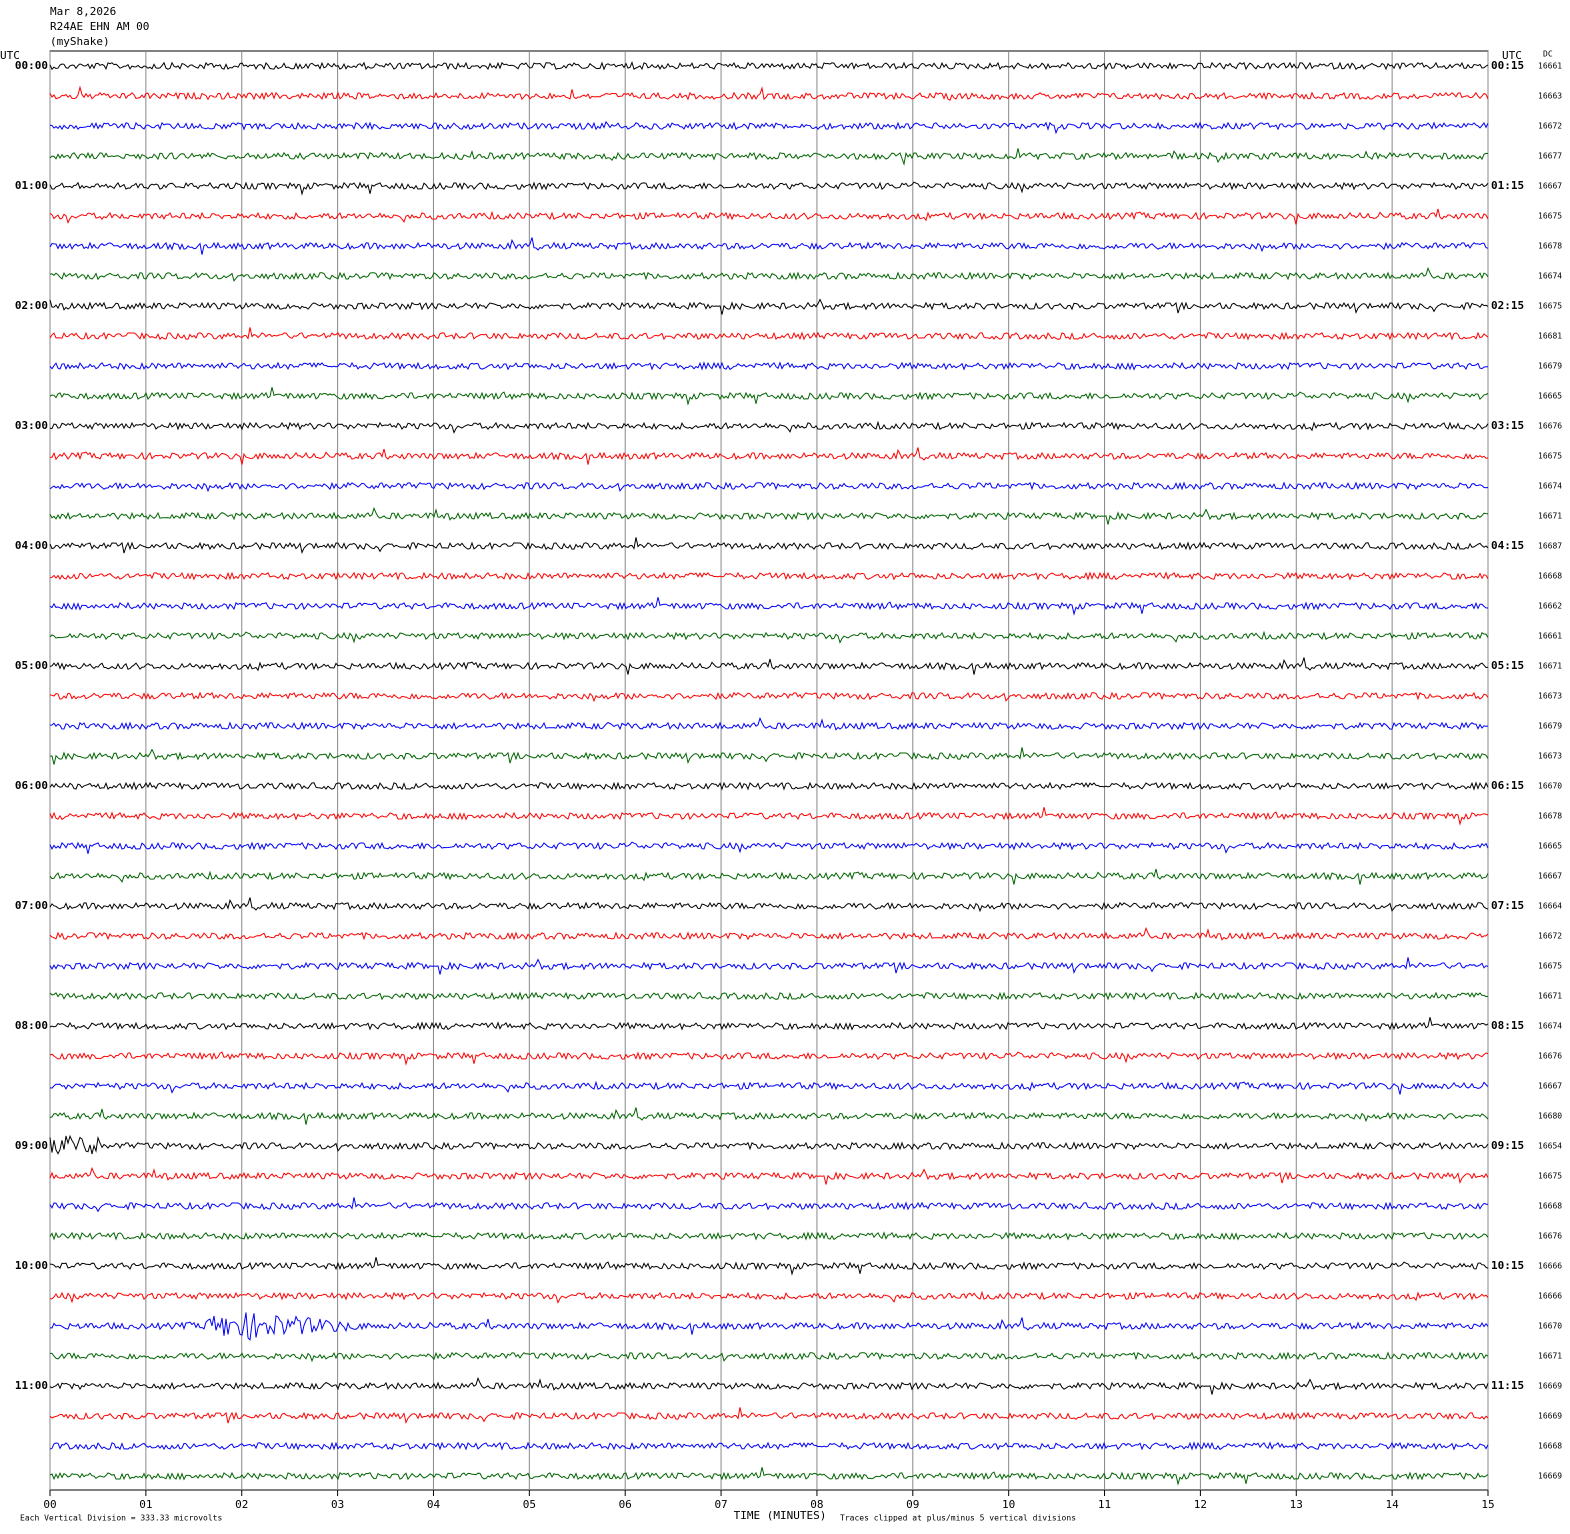  What do you see at coordinates (31, 65) in the screenshot?
I see `left-time-label: 00:00` at bounding box center [31, 65].